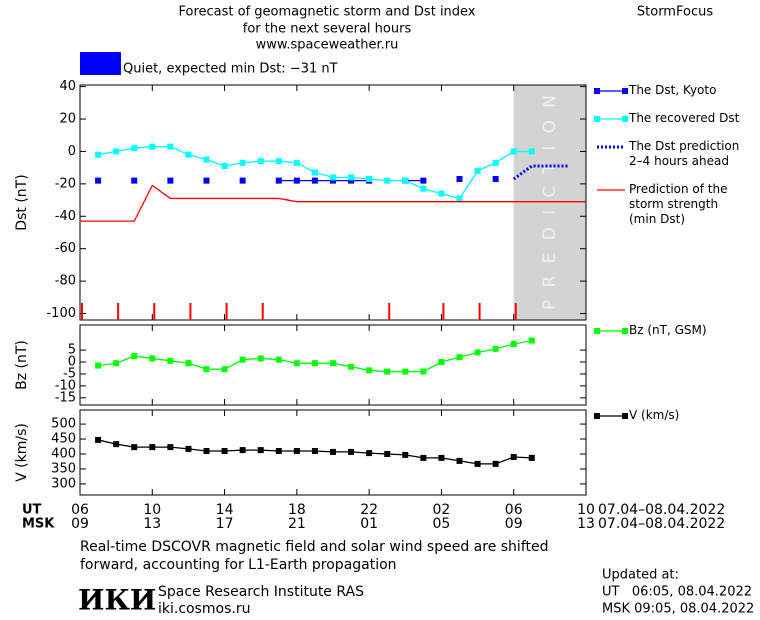  I want to click on x-tick-label: 10, so click(152, 510).